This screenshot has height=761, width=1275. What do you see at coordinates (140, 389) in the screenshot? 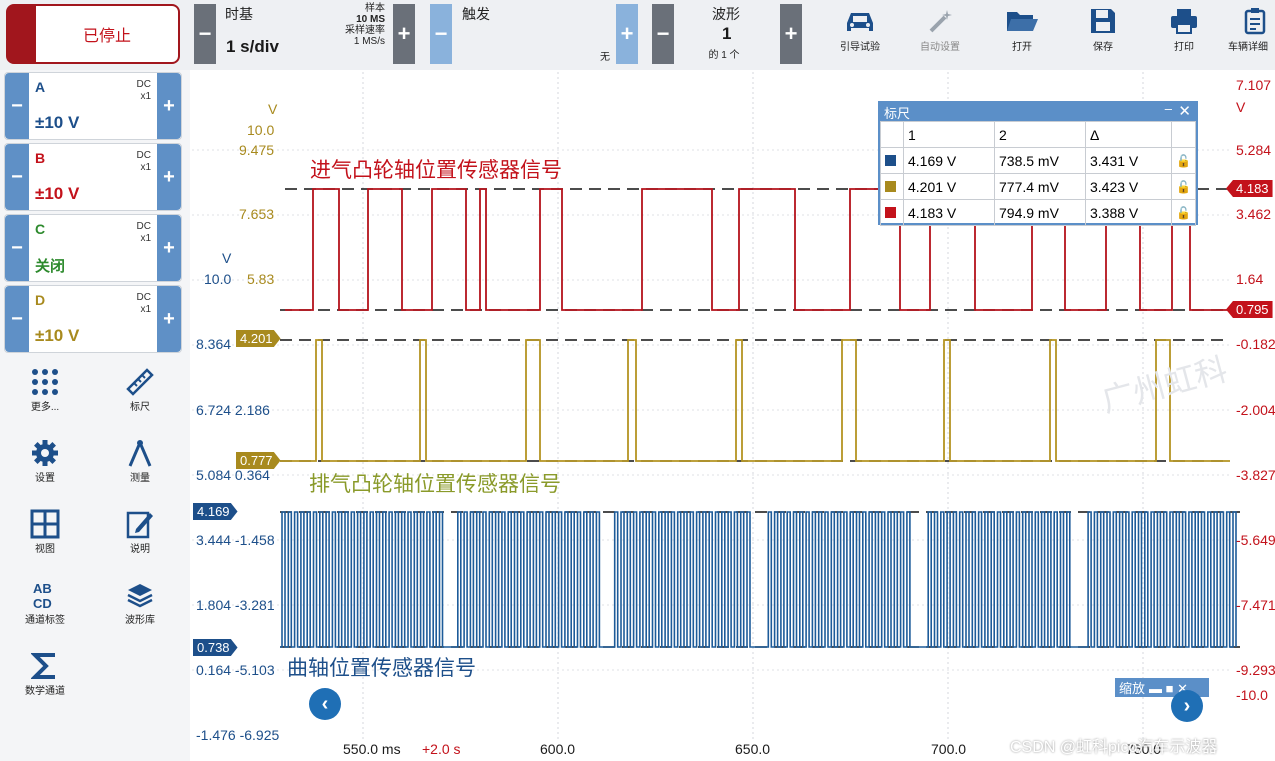
I see `rulers-button: 标尺` at bounding box center [140, 389].